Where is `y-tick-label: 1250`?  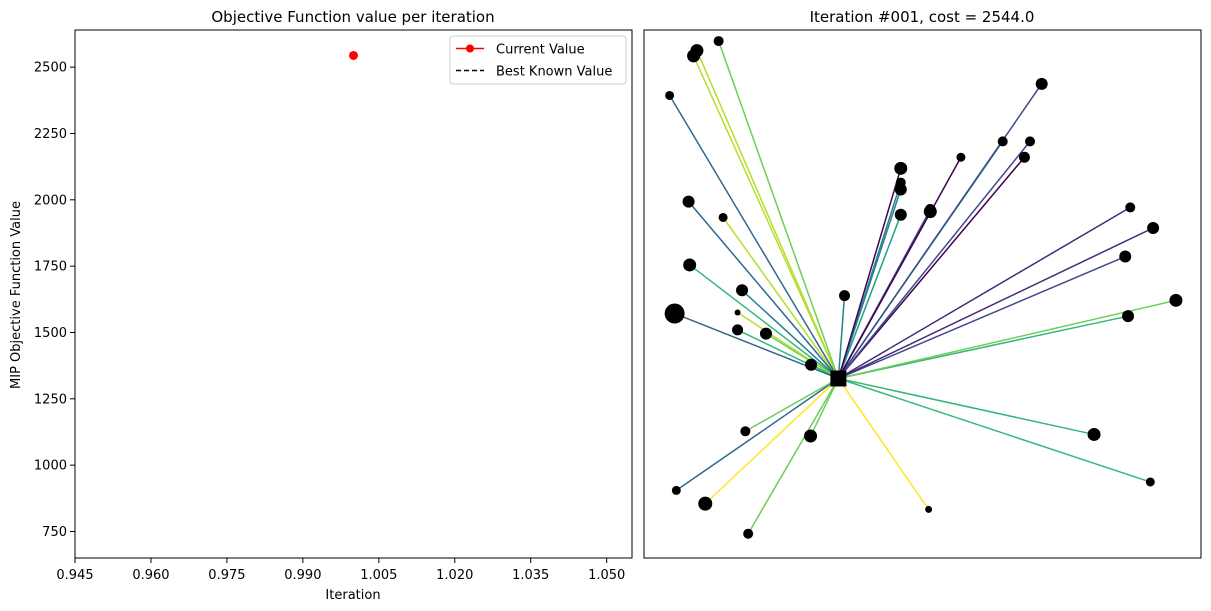 y-tick-label: 1250 is located at coordinates (50, 399).